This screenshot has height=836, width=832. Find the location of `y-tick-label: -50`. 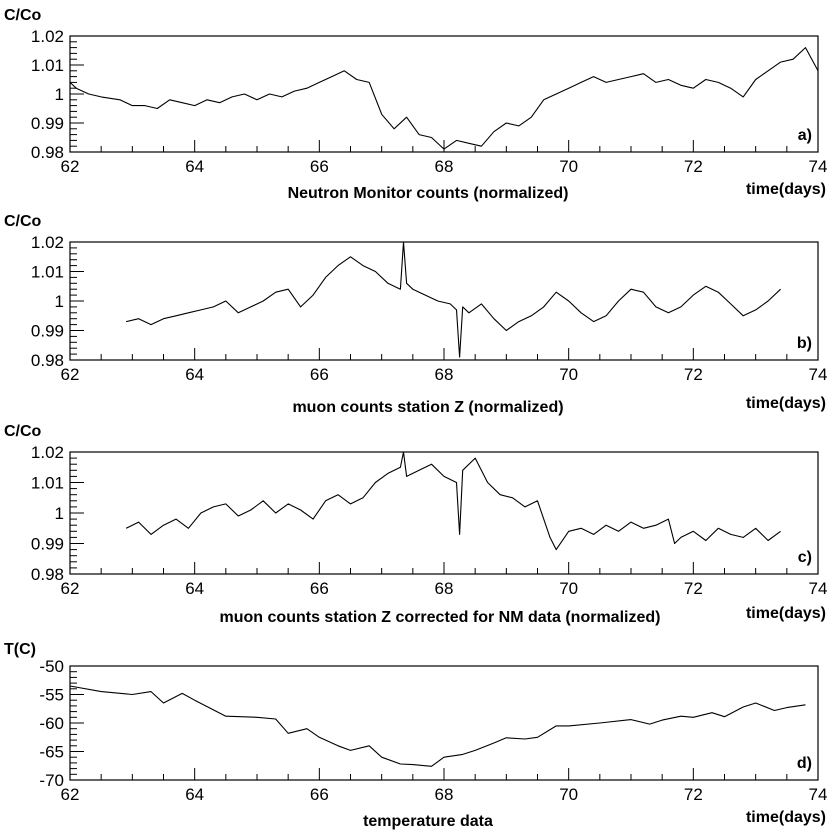

y-tick-label: -50 is located at coordinates (51, 666).